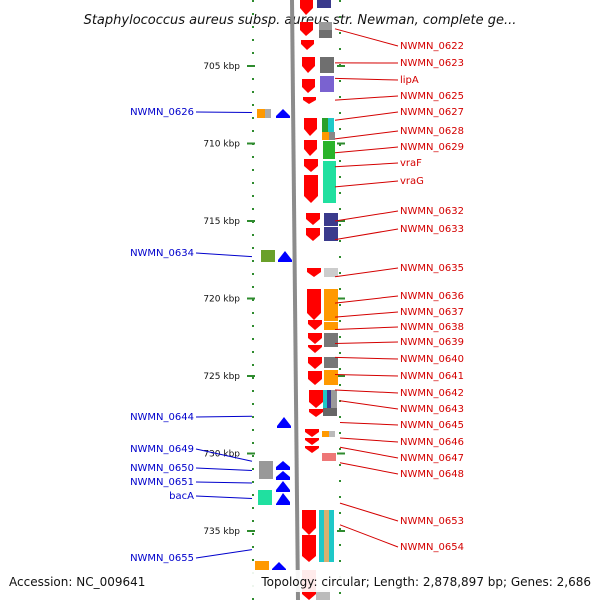 Image resolution: width=600 pixels, height=600 pixels. What do you see at coordinates (221, 532) in the screenshot?
I see `scale-tick-label: 735 kbp` at bounding box center [221, 532].